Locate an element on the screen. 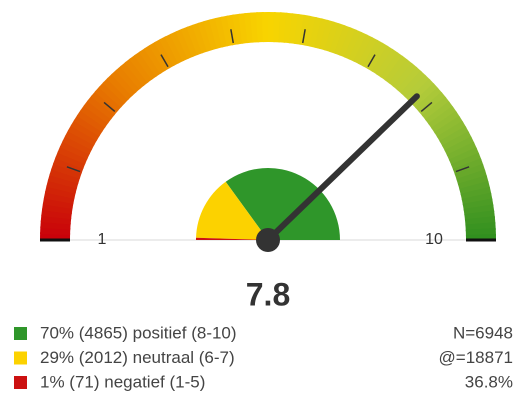 The width and height of the screenshot is (523, 408). tick-label: 10 is located at coordinates (434, 239).